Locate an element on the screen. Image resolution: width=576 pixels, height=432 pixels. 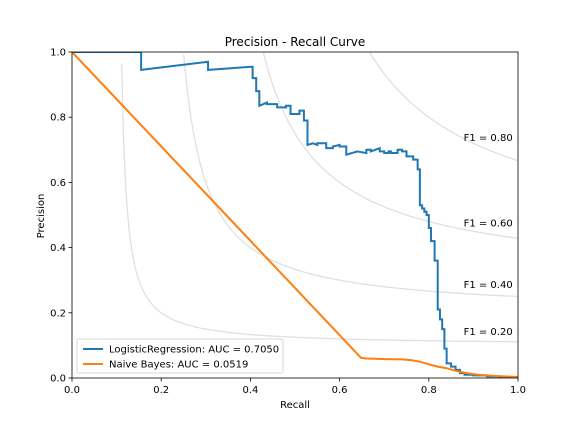
y-tick-label-2: 0.4 is located at coordinates (58, 248).